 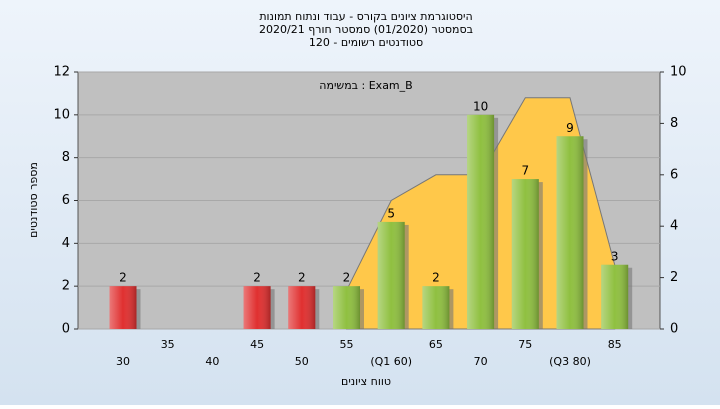 I want to click on x-tick-label: 30, so click(x=123, y=361).